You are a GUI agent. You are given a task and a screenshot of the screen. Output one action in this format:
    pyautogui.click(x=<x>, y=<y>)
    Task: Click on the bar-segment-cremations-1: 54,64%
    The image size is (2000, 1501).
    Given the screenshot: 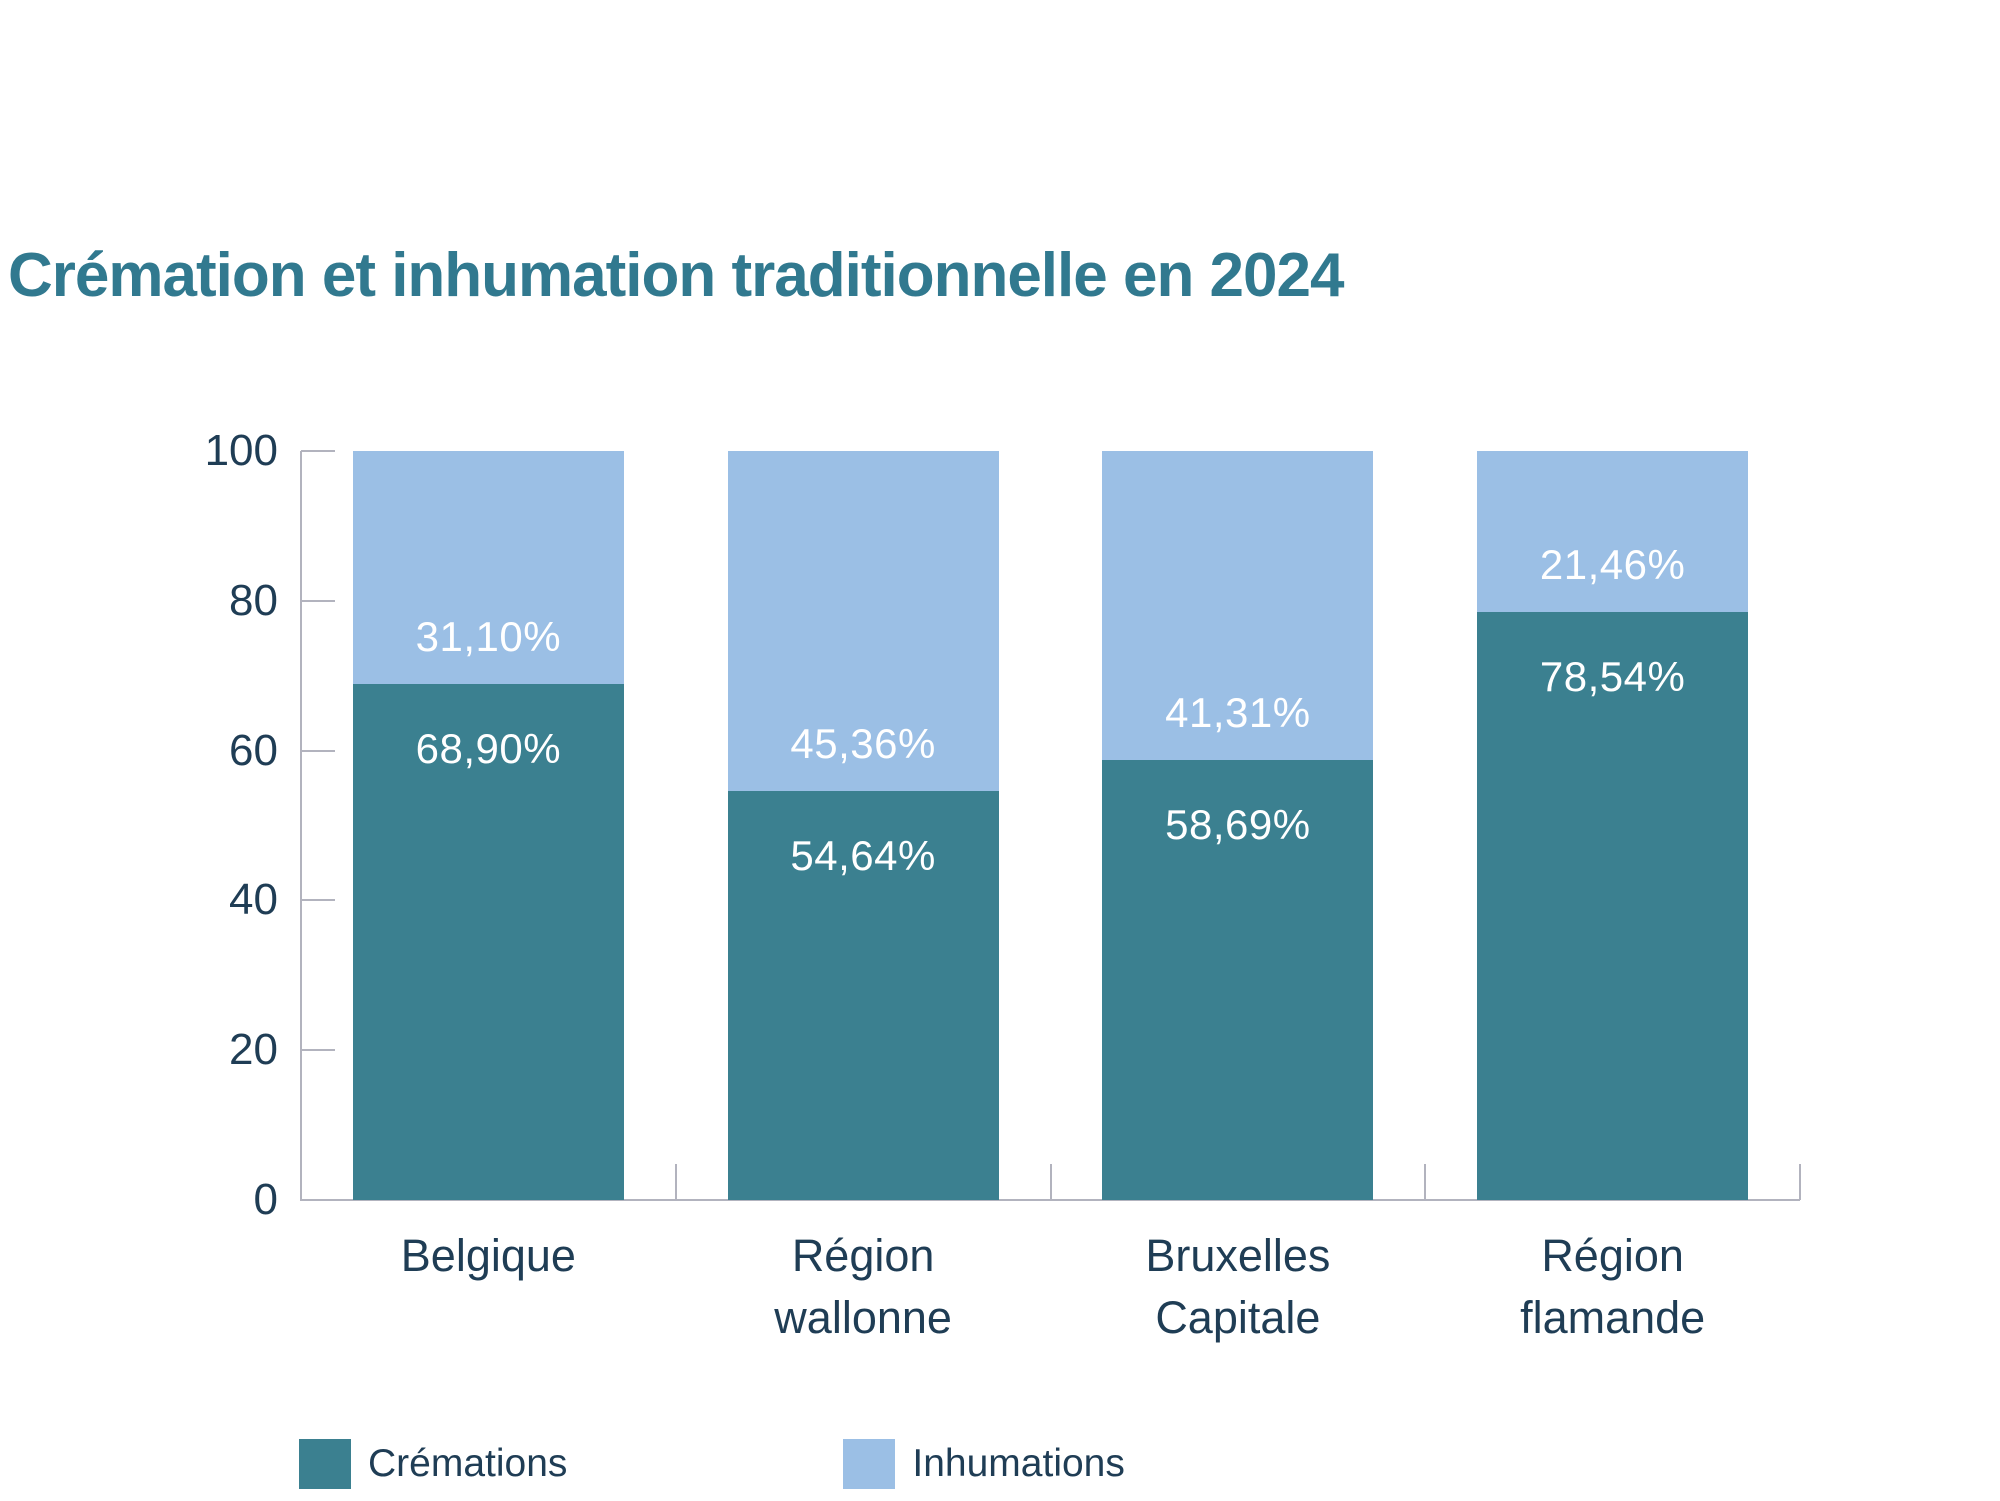 What is the action you would take?
    pyautogui.click(x=863, y=995)
    